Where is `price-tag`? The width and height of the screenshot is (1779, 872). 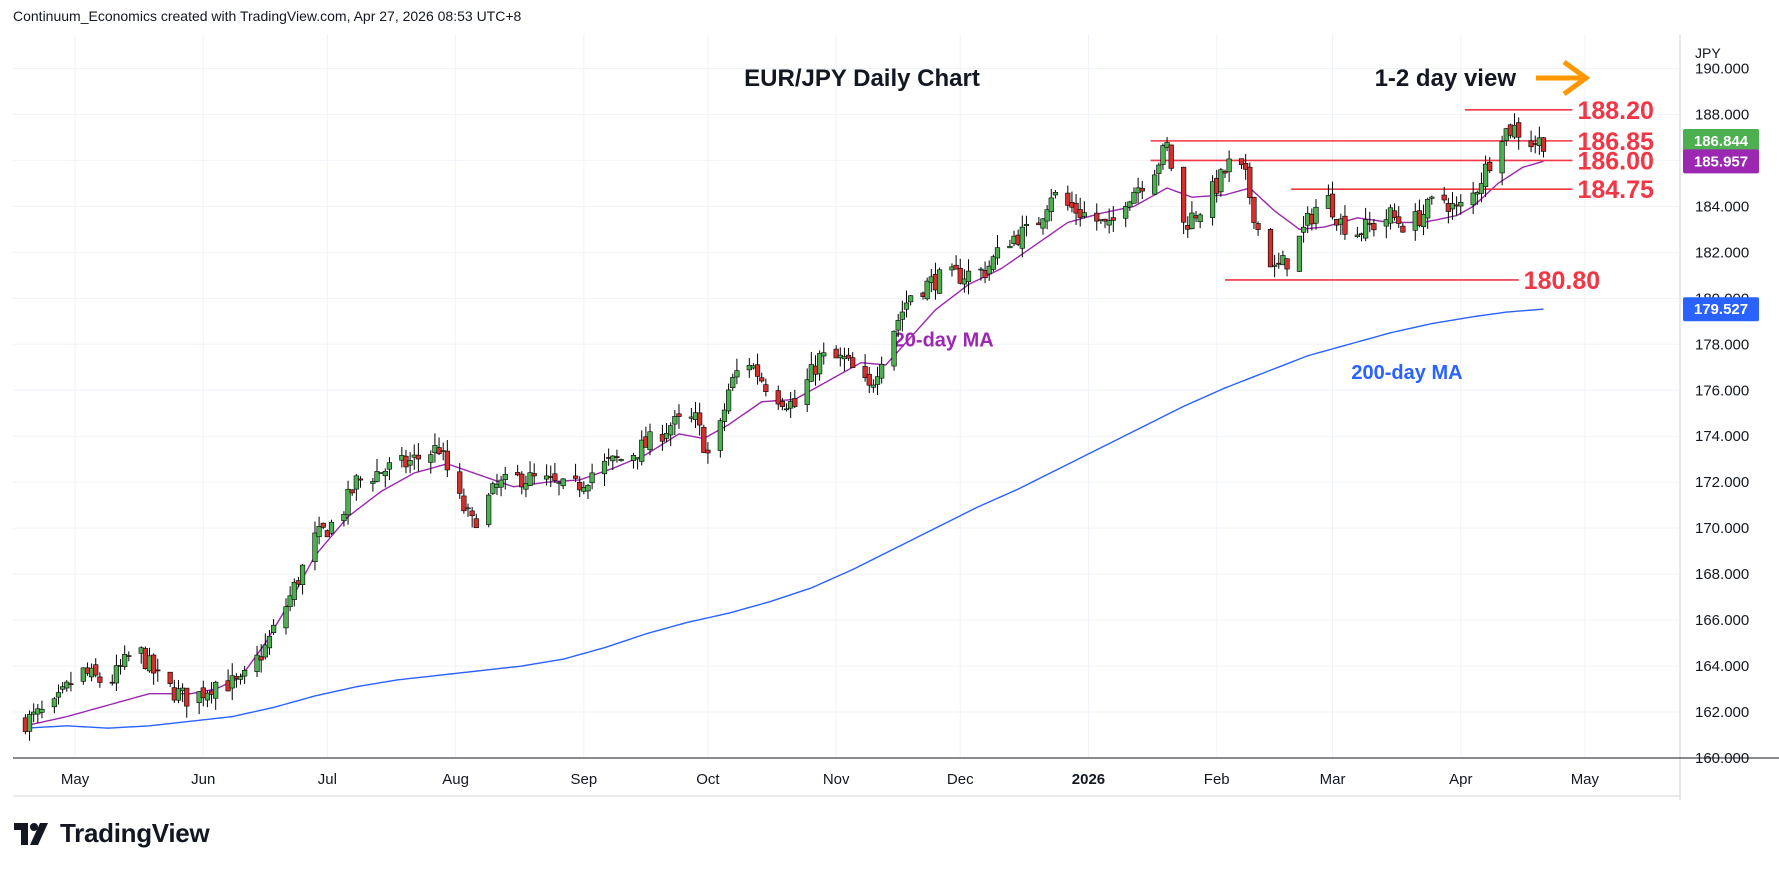
price-tag is located at coordinates (1721, 161).